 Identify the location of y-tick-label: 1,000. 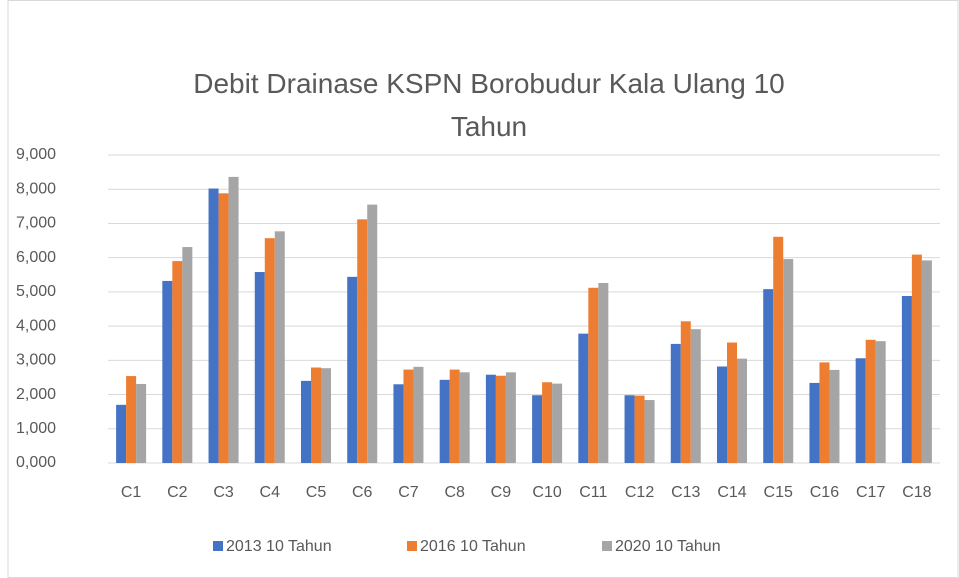
(36, 428).